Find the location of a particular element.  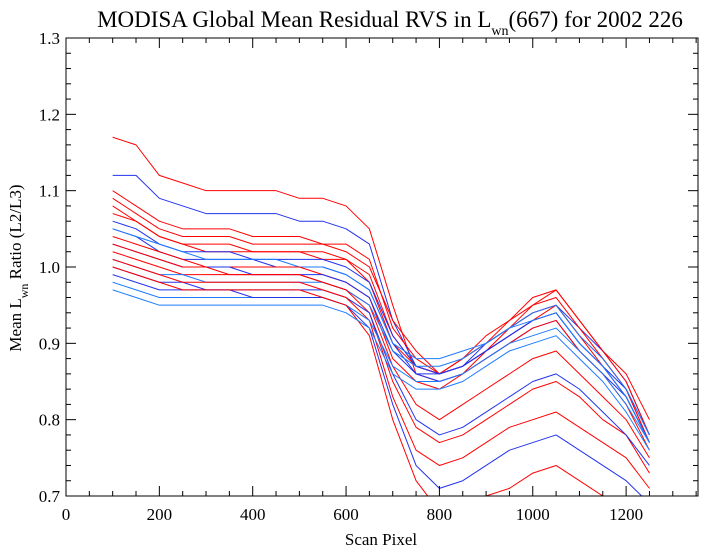

x-tick-label: 800 is located at coordinates (440, 514).